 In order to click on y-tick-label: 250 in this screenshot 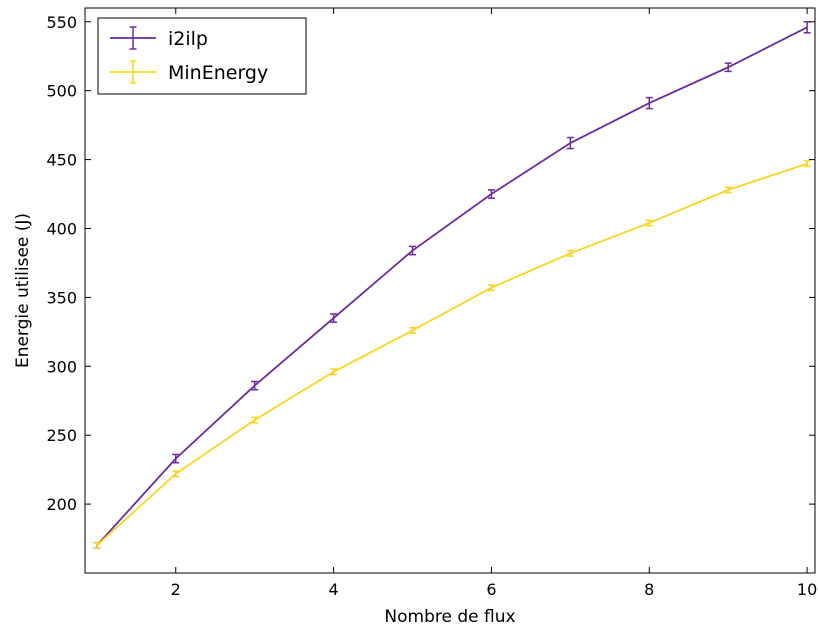, I will do `click(61, 435)`.